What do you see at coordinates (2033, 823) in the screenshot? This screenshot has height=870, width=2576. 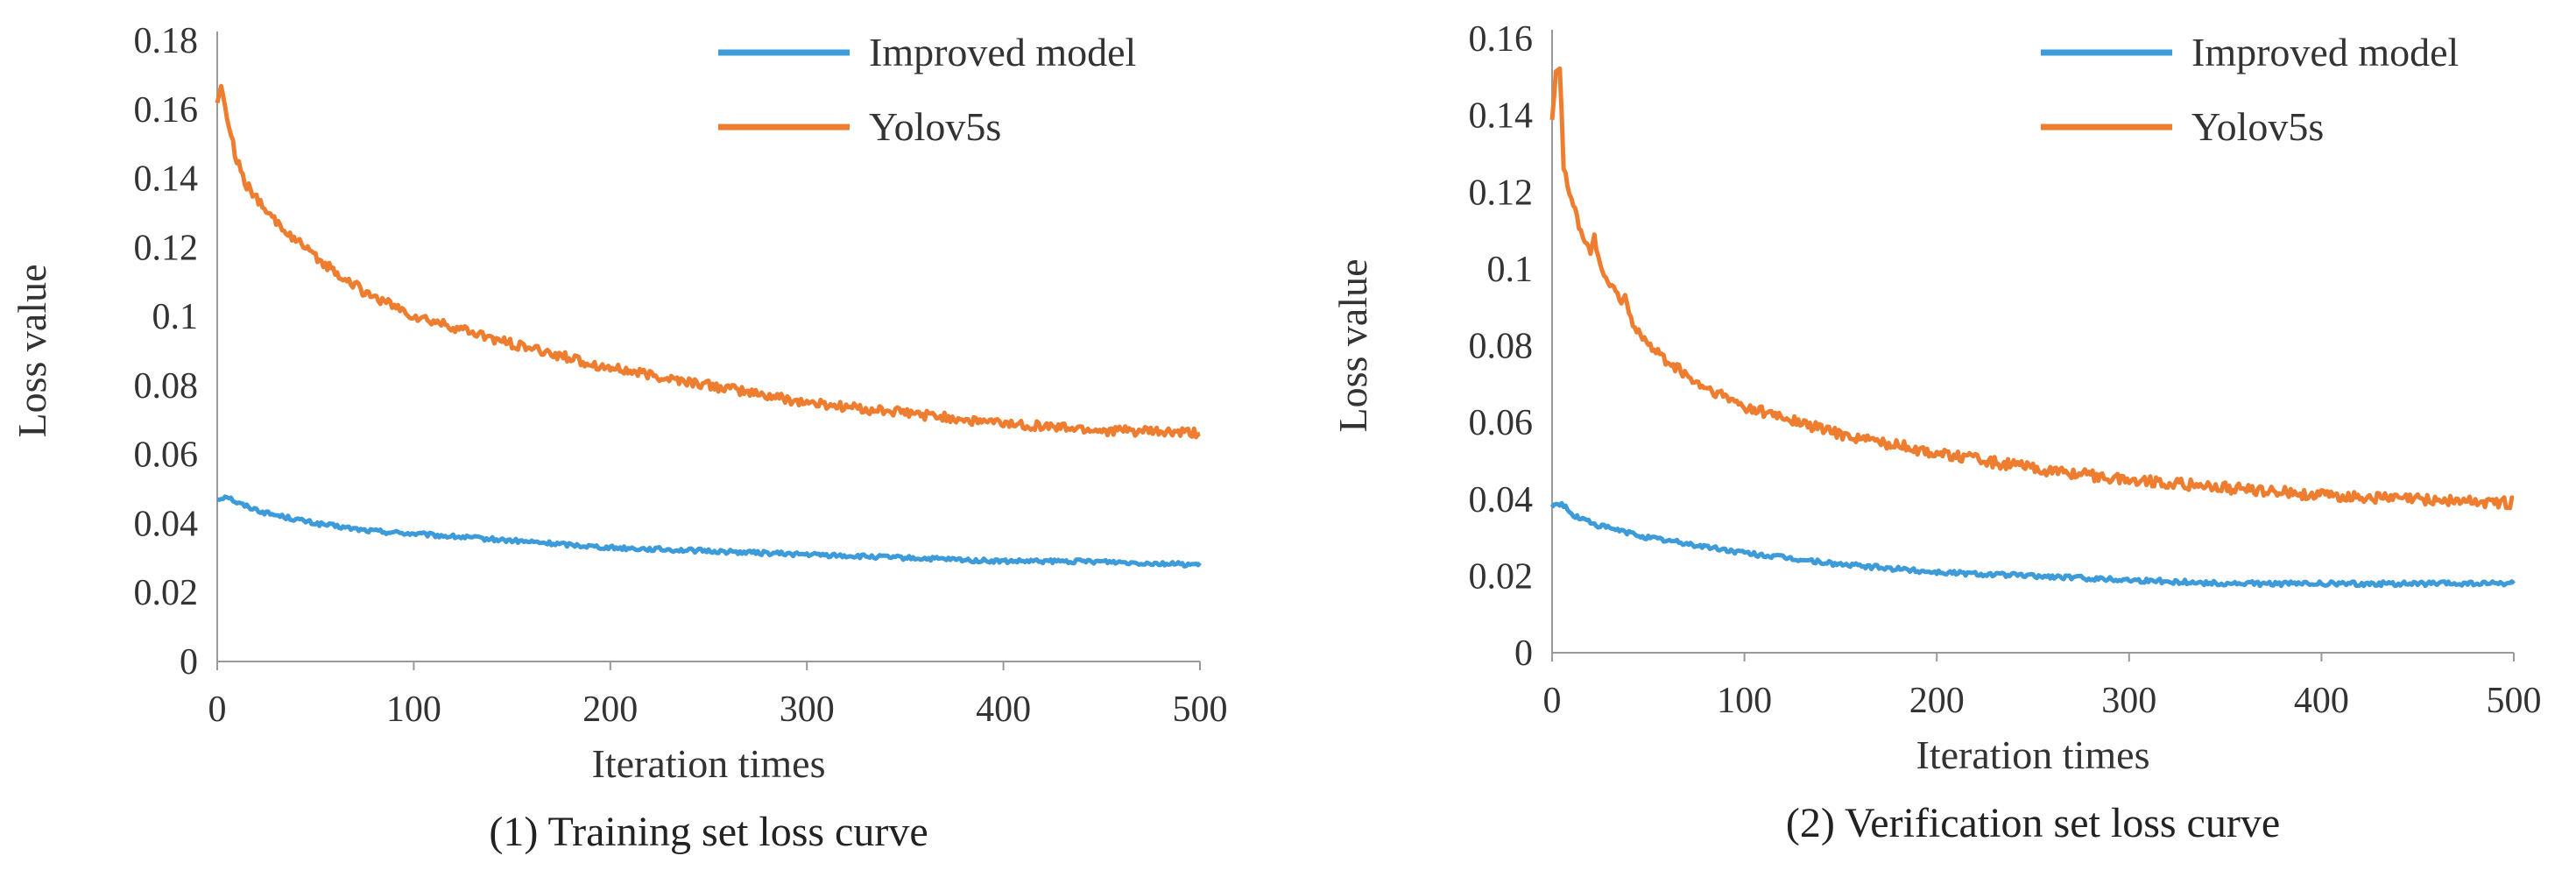 I see `chart-caption: (2) Verification set loss curve` at bounding box center [2033, 823].